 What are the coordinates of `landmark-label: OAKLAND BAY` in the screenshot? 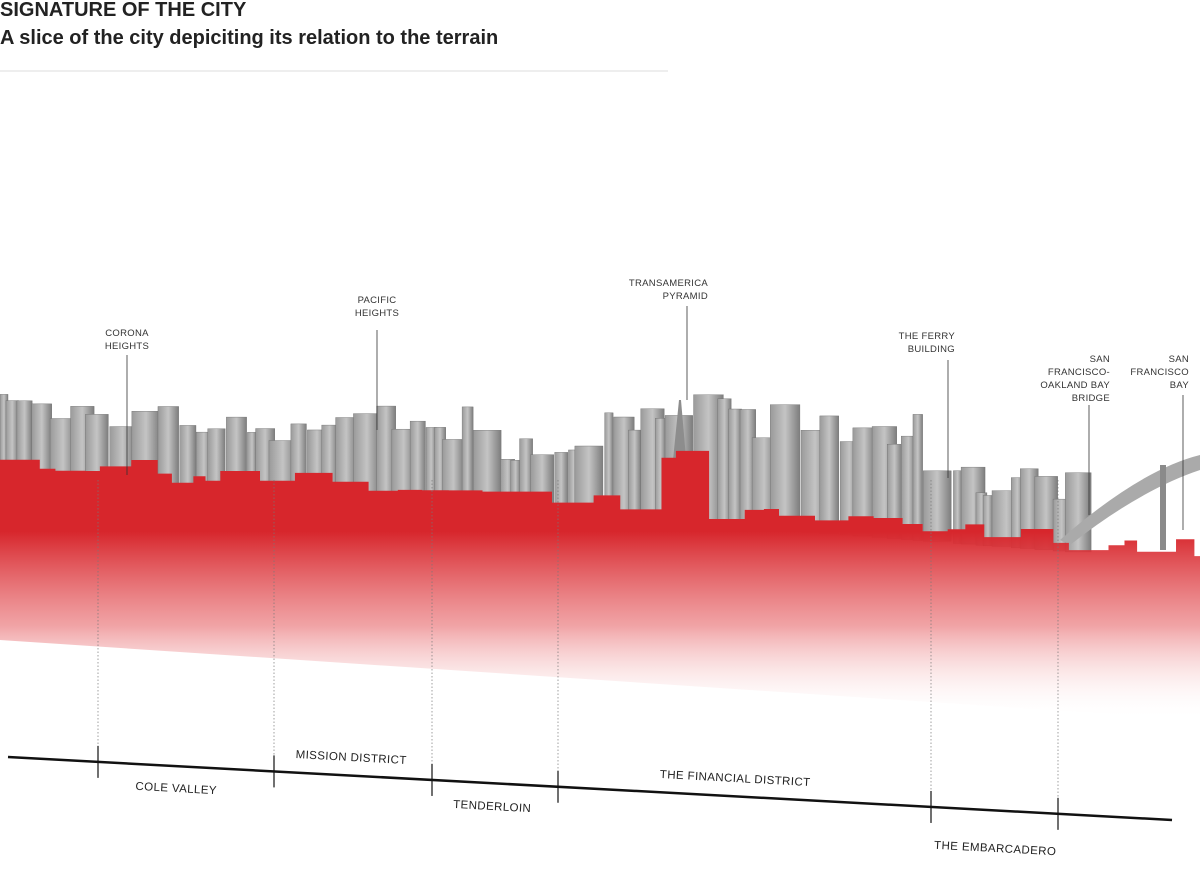 It's located at (1075, 385).